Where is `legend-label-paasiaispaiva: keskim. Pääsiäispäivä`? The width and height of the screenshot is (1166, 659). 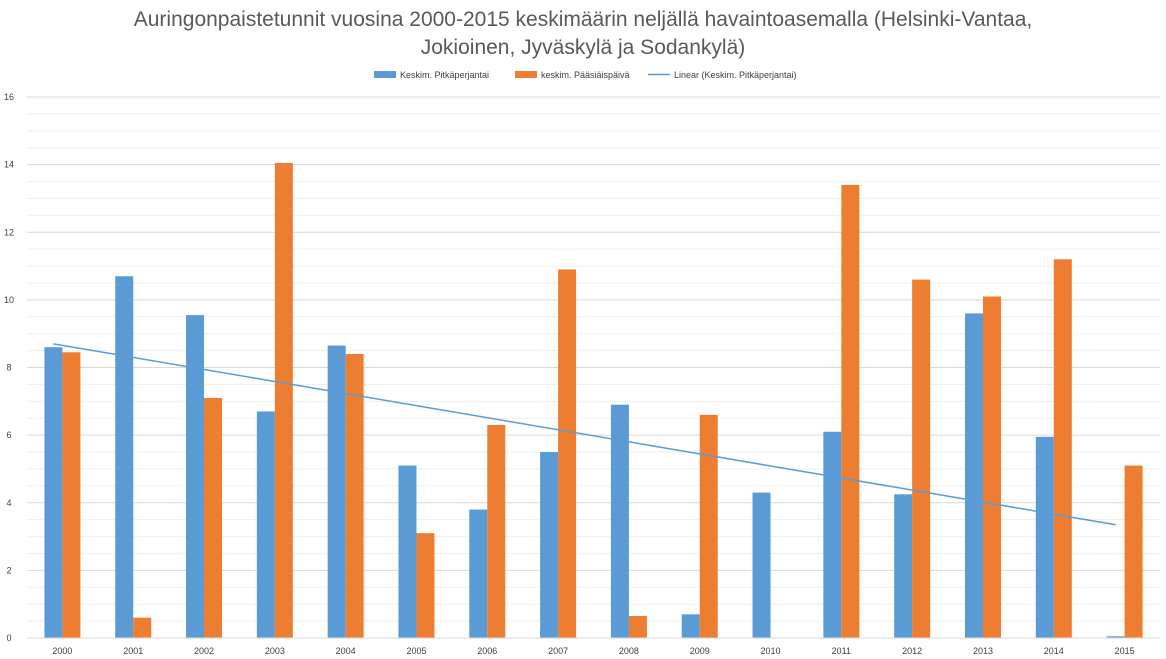
legend-label-paasiaispaiva: keskim. Pääsiäispäivä is located at coordinates (585, 75).